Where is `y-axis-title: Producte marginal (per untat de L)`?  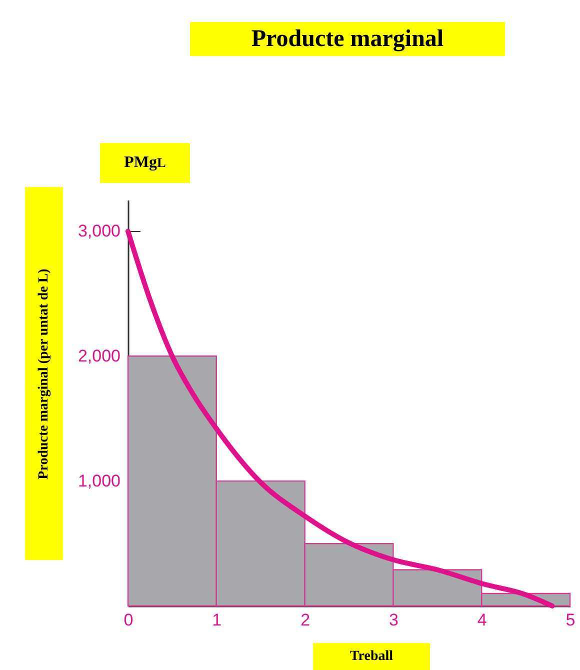
y-axis-title: Producte marginal (per untat de L) is located at coordinates (44, 373).